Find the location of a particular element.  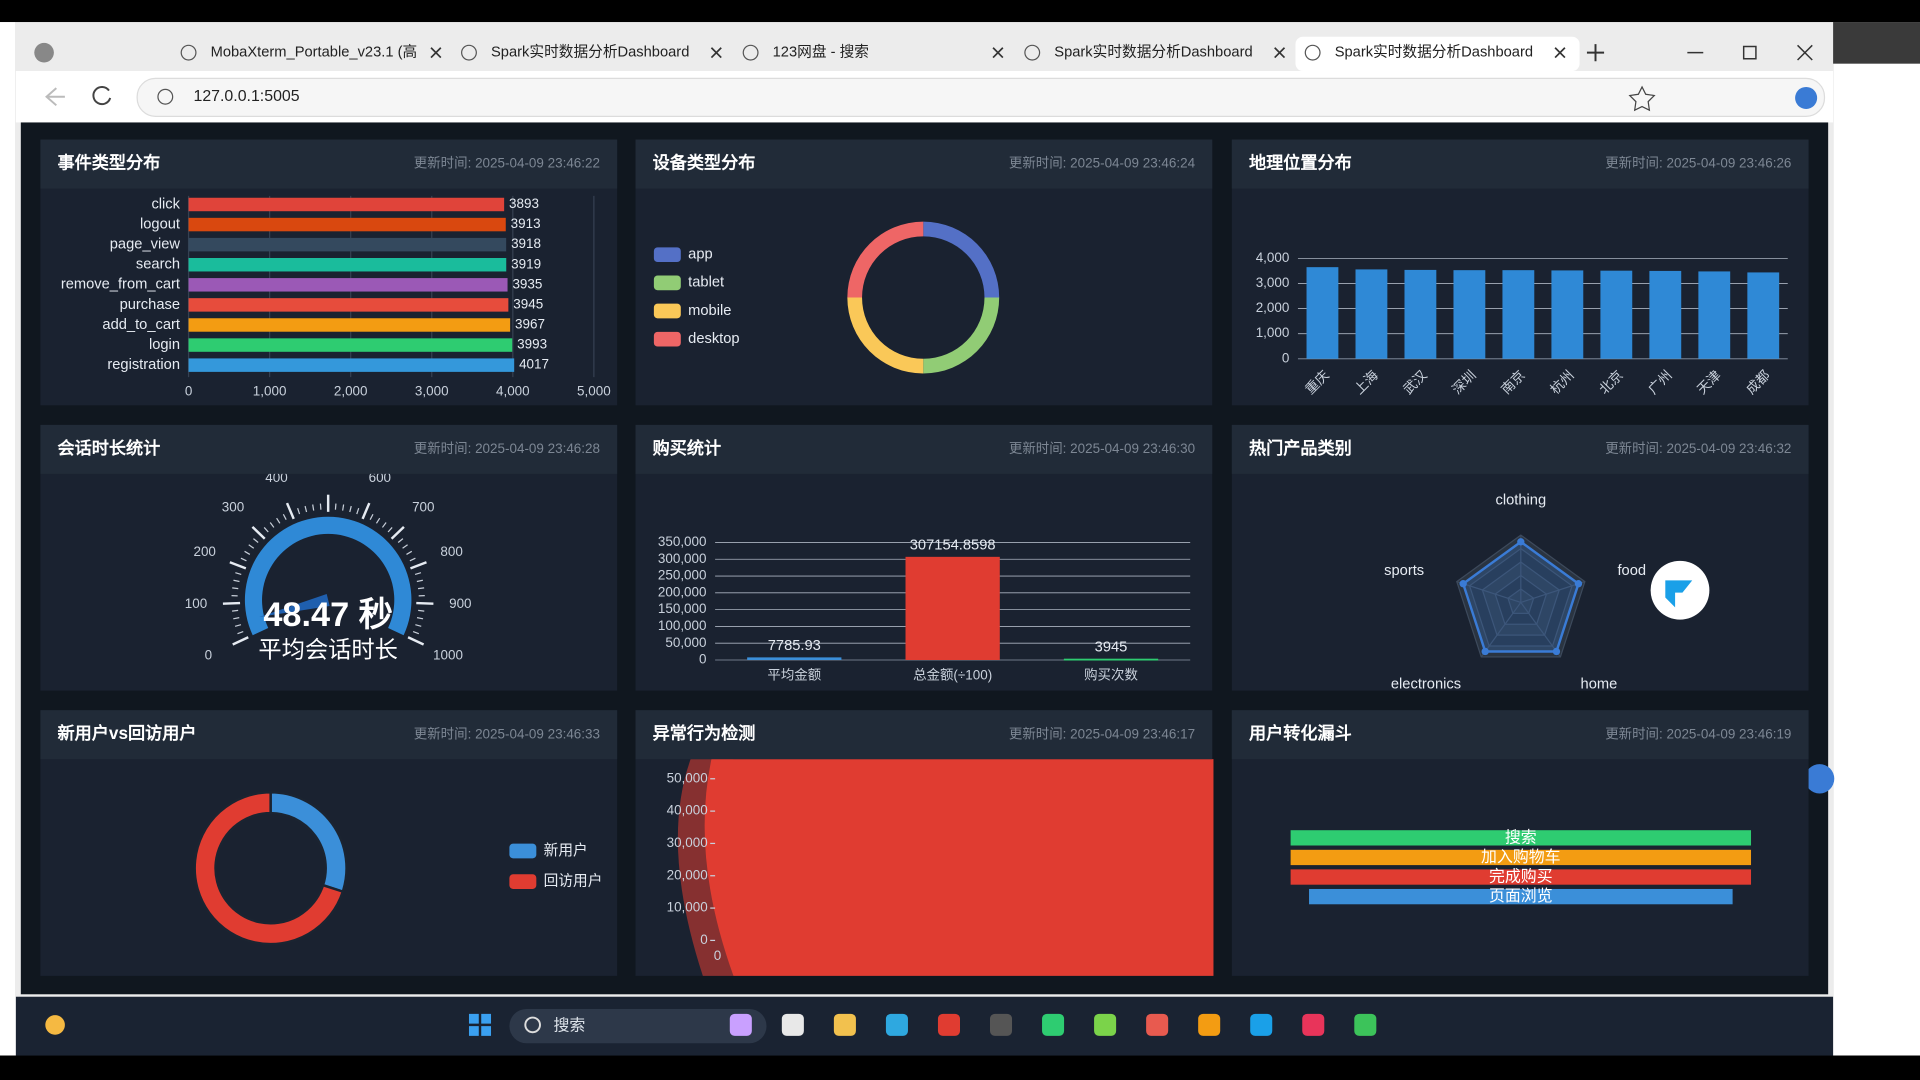

reload-button is located at coordinates (102, 96).